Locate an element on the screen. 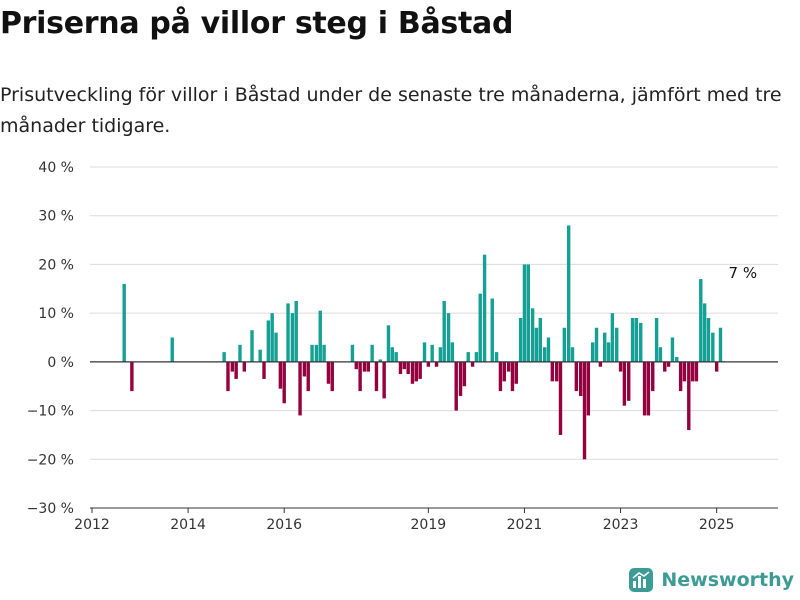 This screenshot has width=800, height=600. y-tick-label: −30 % is located at coordinates (50, 509).